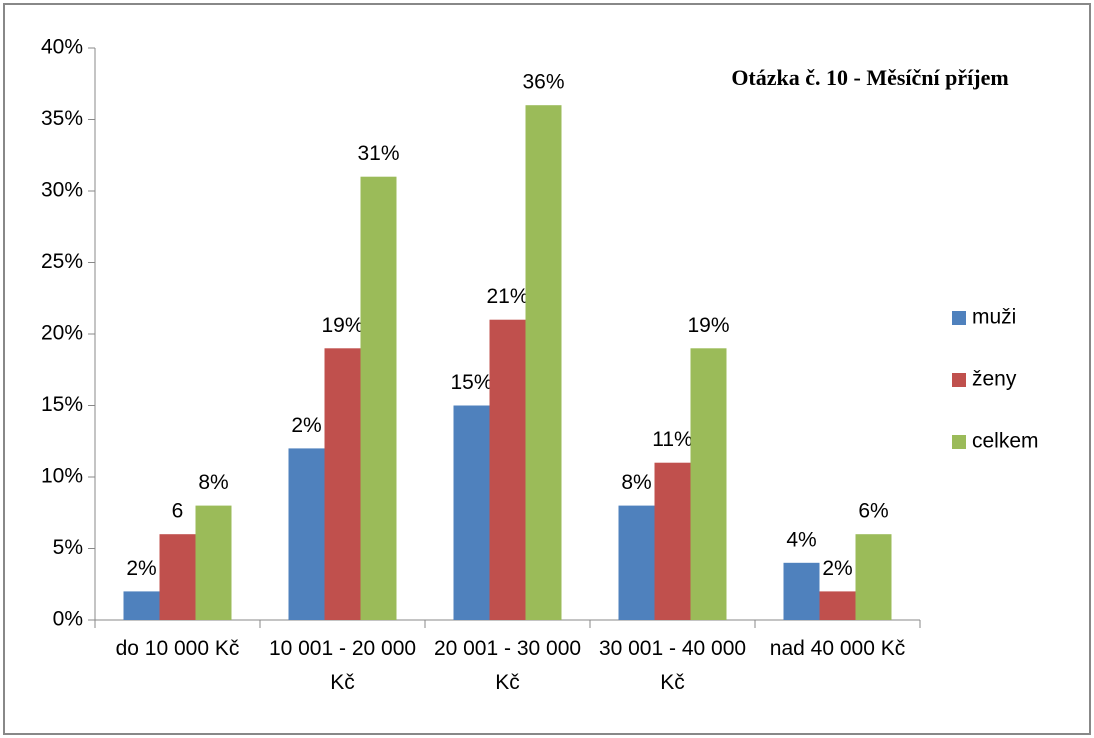 This screenshot has width=1094, height=738. What do you see at coordinates (62, 47) in the screenshot?
I see `y-tick-label: 40%` at bounding box center [62, 47].